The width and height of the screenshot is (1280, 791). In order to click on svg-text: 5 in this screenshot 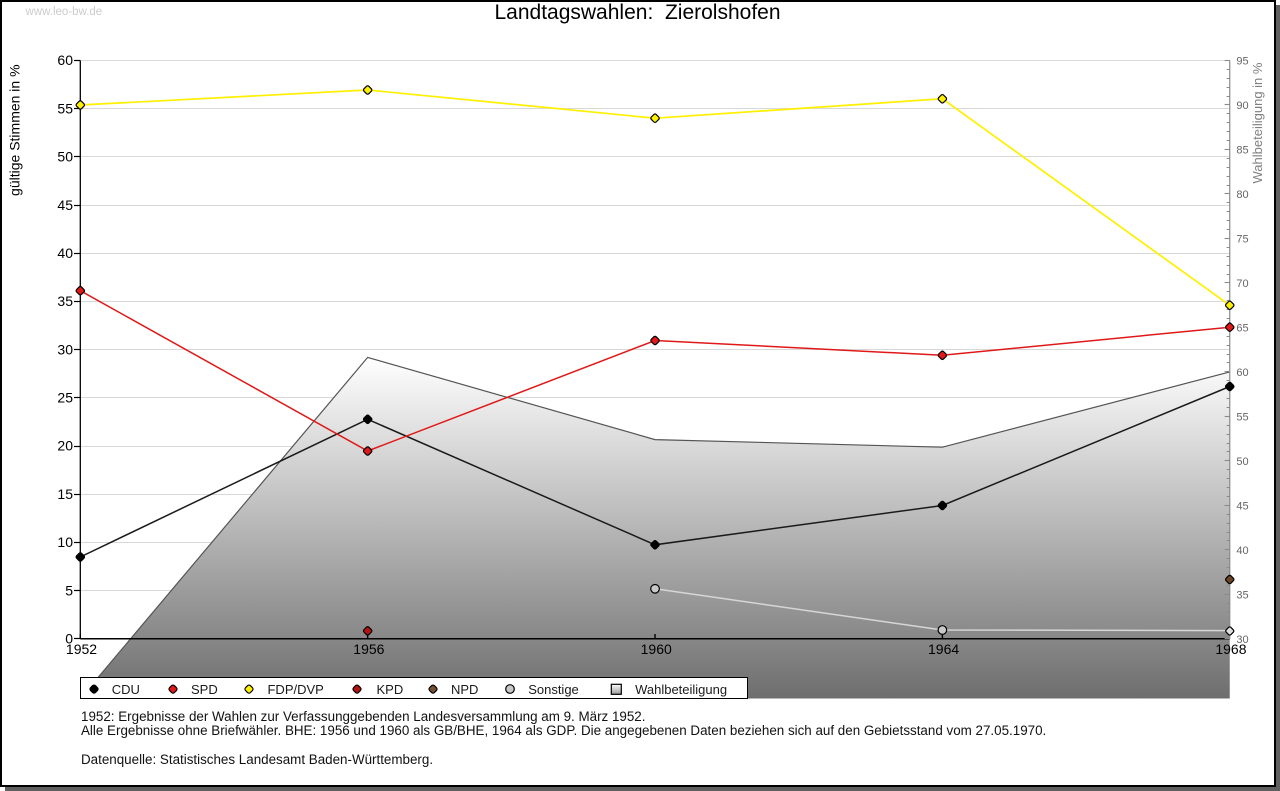, I will do `click(69, 590)`.